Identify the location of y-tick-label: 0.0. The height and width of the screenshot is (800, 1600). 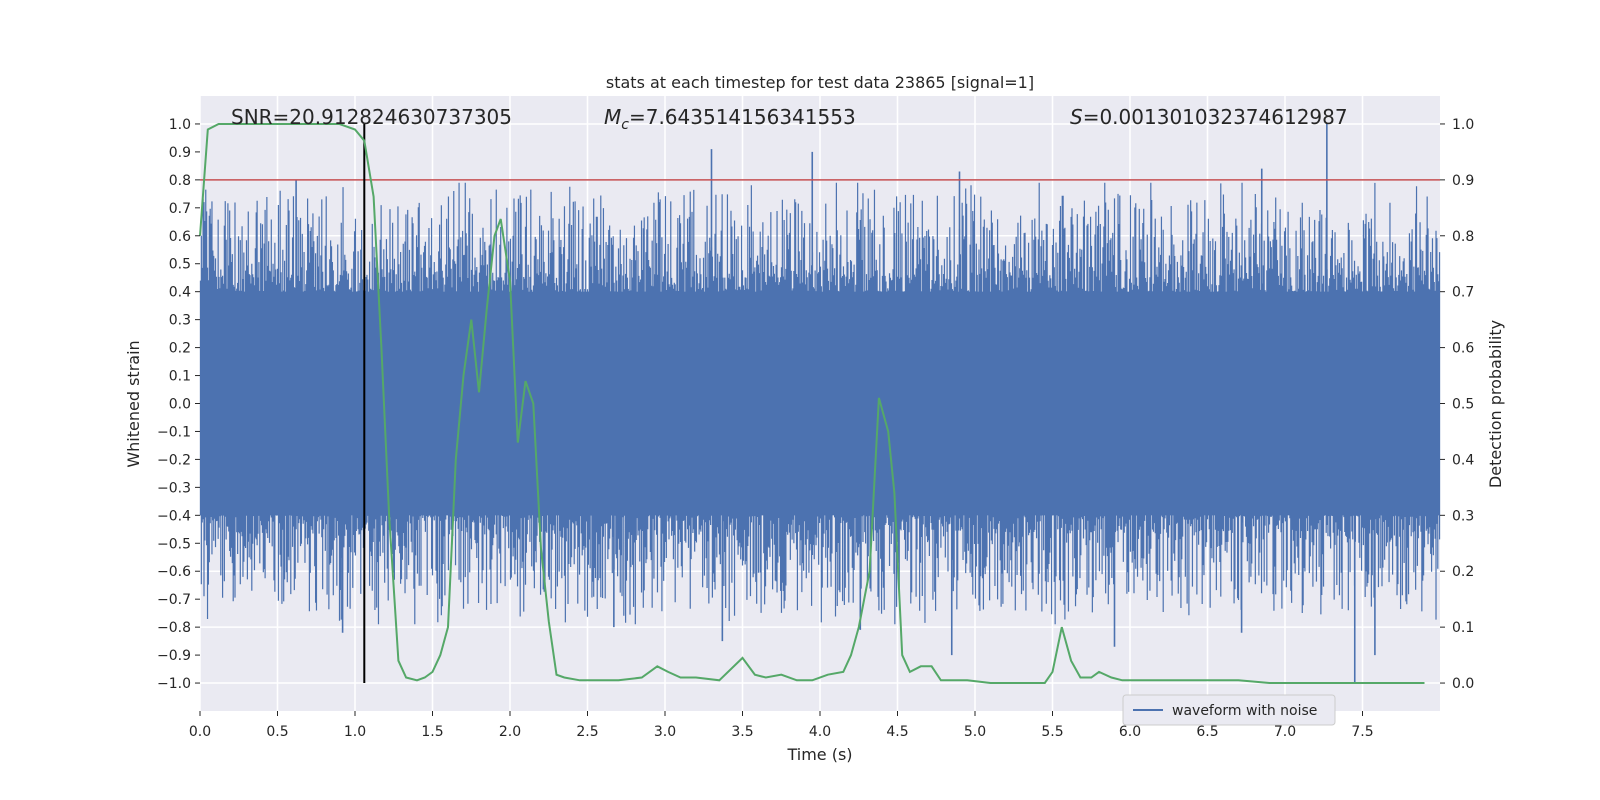
(180, 405).